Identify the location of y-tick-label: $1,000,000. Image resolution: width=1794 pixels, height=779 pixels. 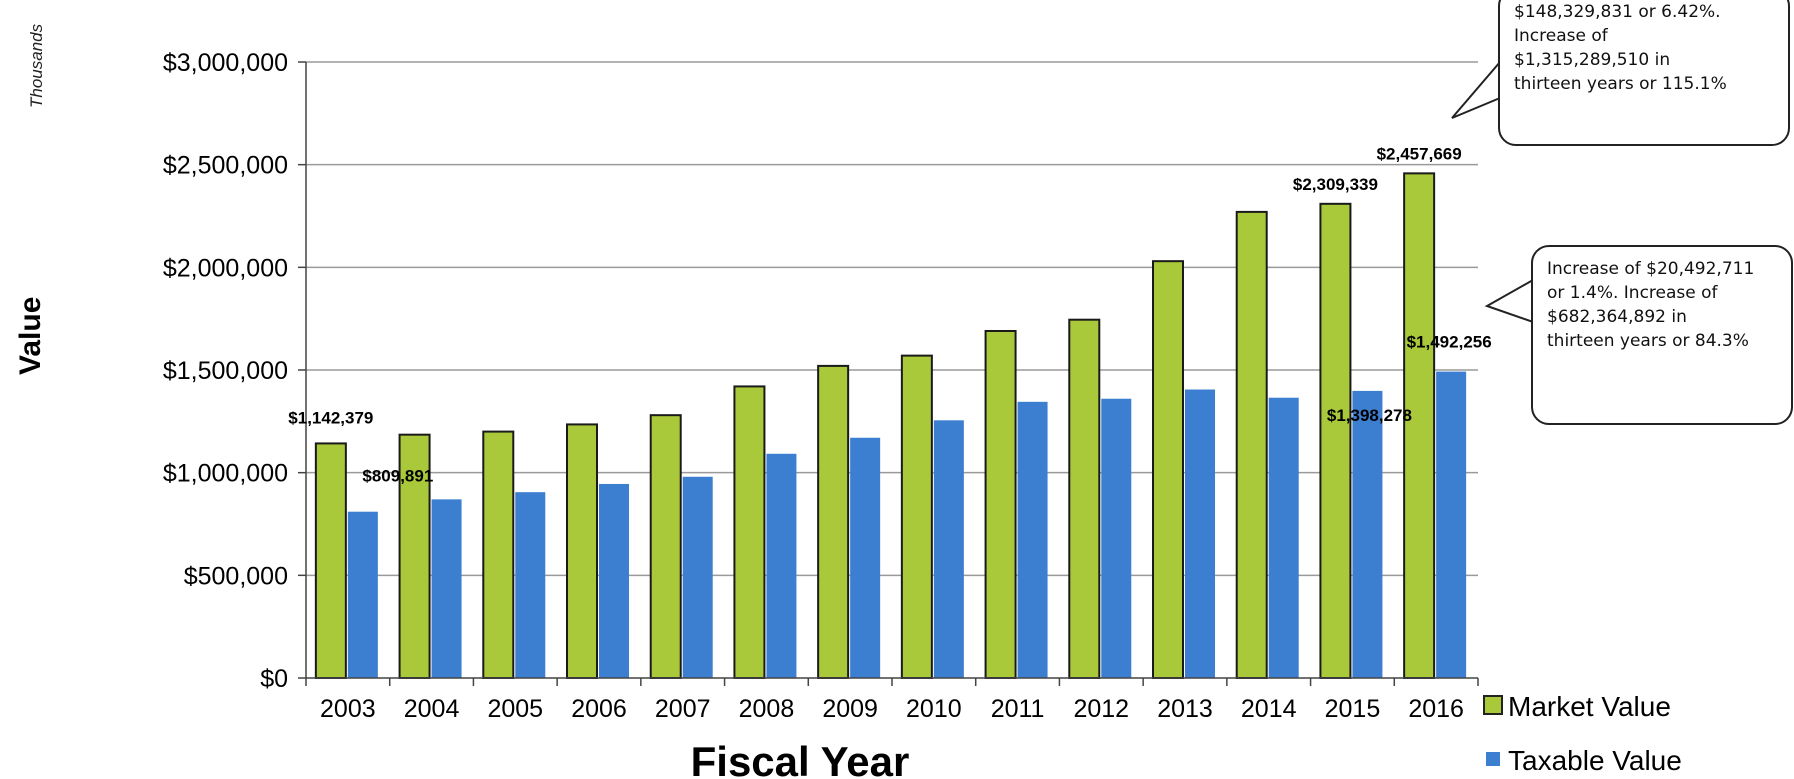
(225, 474).